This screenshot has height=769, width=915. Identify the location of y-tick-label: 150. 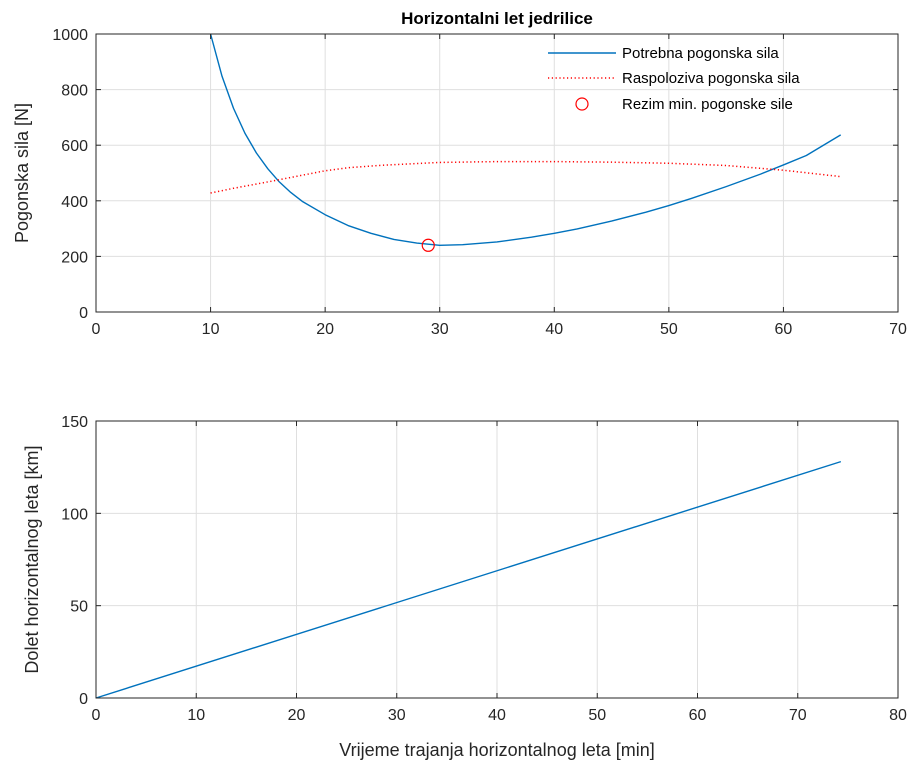
(74, 422).